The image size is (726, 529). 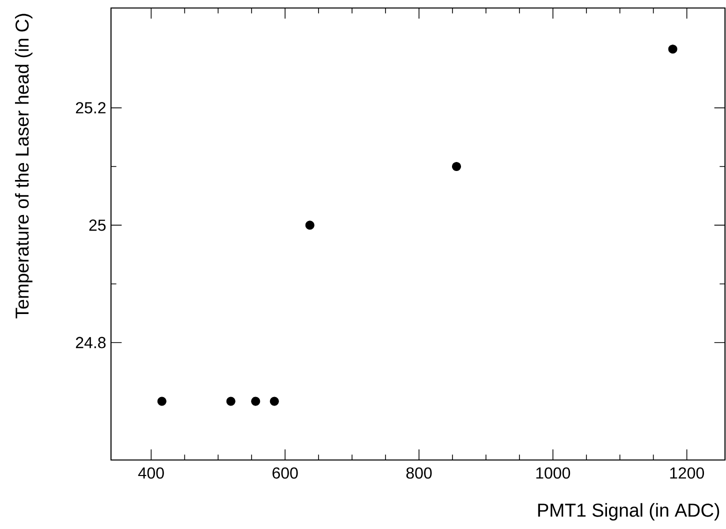 What do you see at coordinates (419, 473) in the screenshot?
I see `x-tick-label: 800` at bounding box center [419, 473].